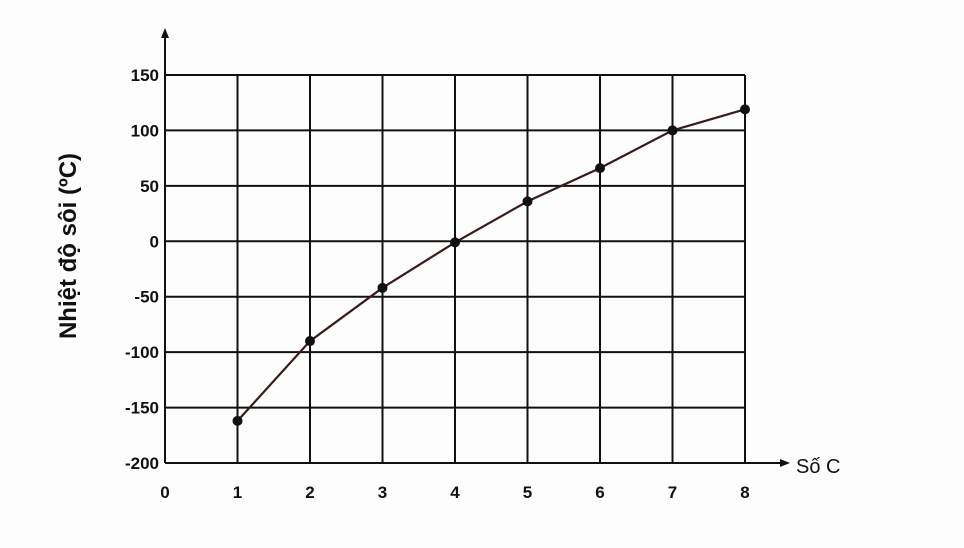 The width and height of the screenshot is (964, 548). Describe the element at coordinates (599, 492) in the screenshot. I see `x-tick-label: 6` at that location.